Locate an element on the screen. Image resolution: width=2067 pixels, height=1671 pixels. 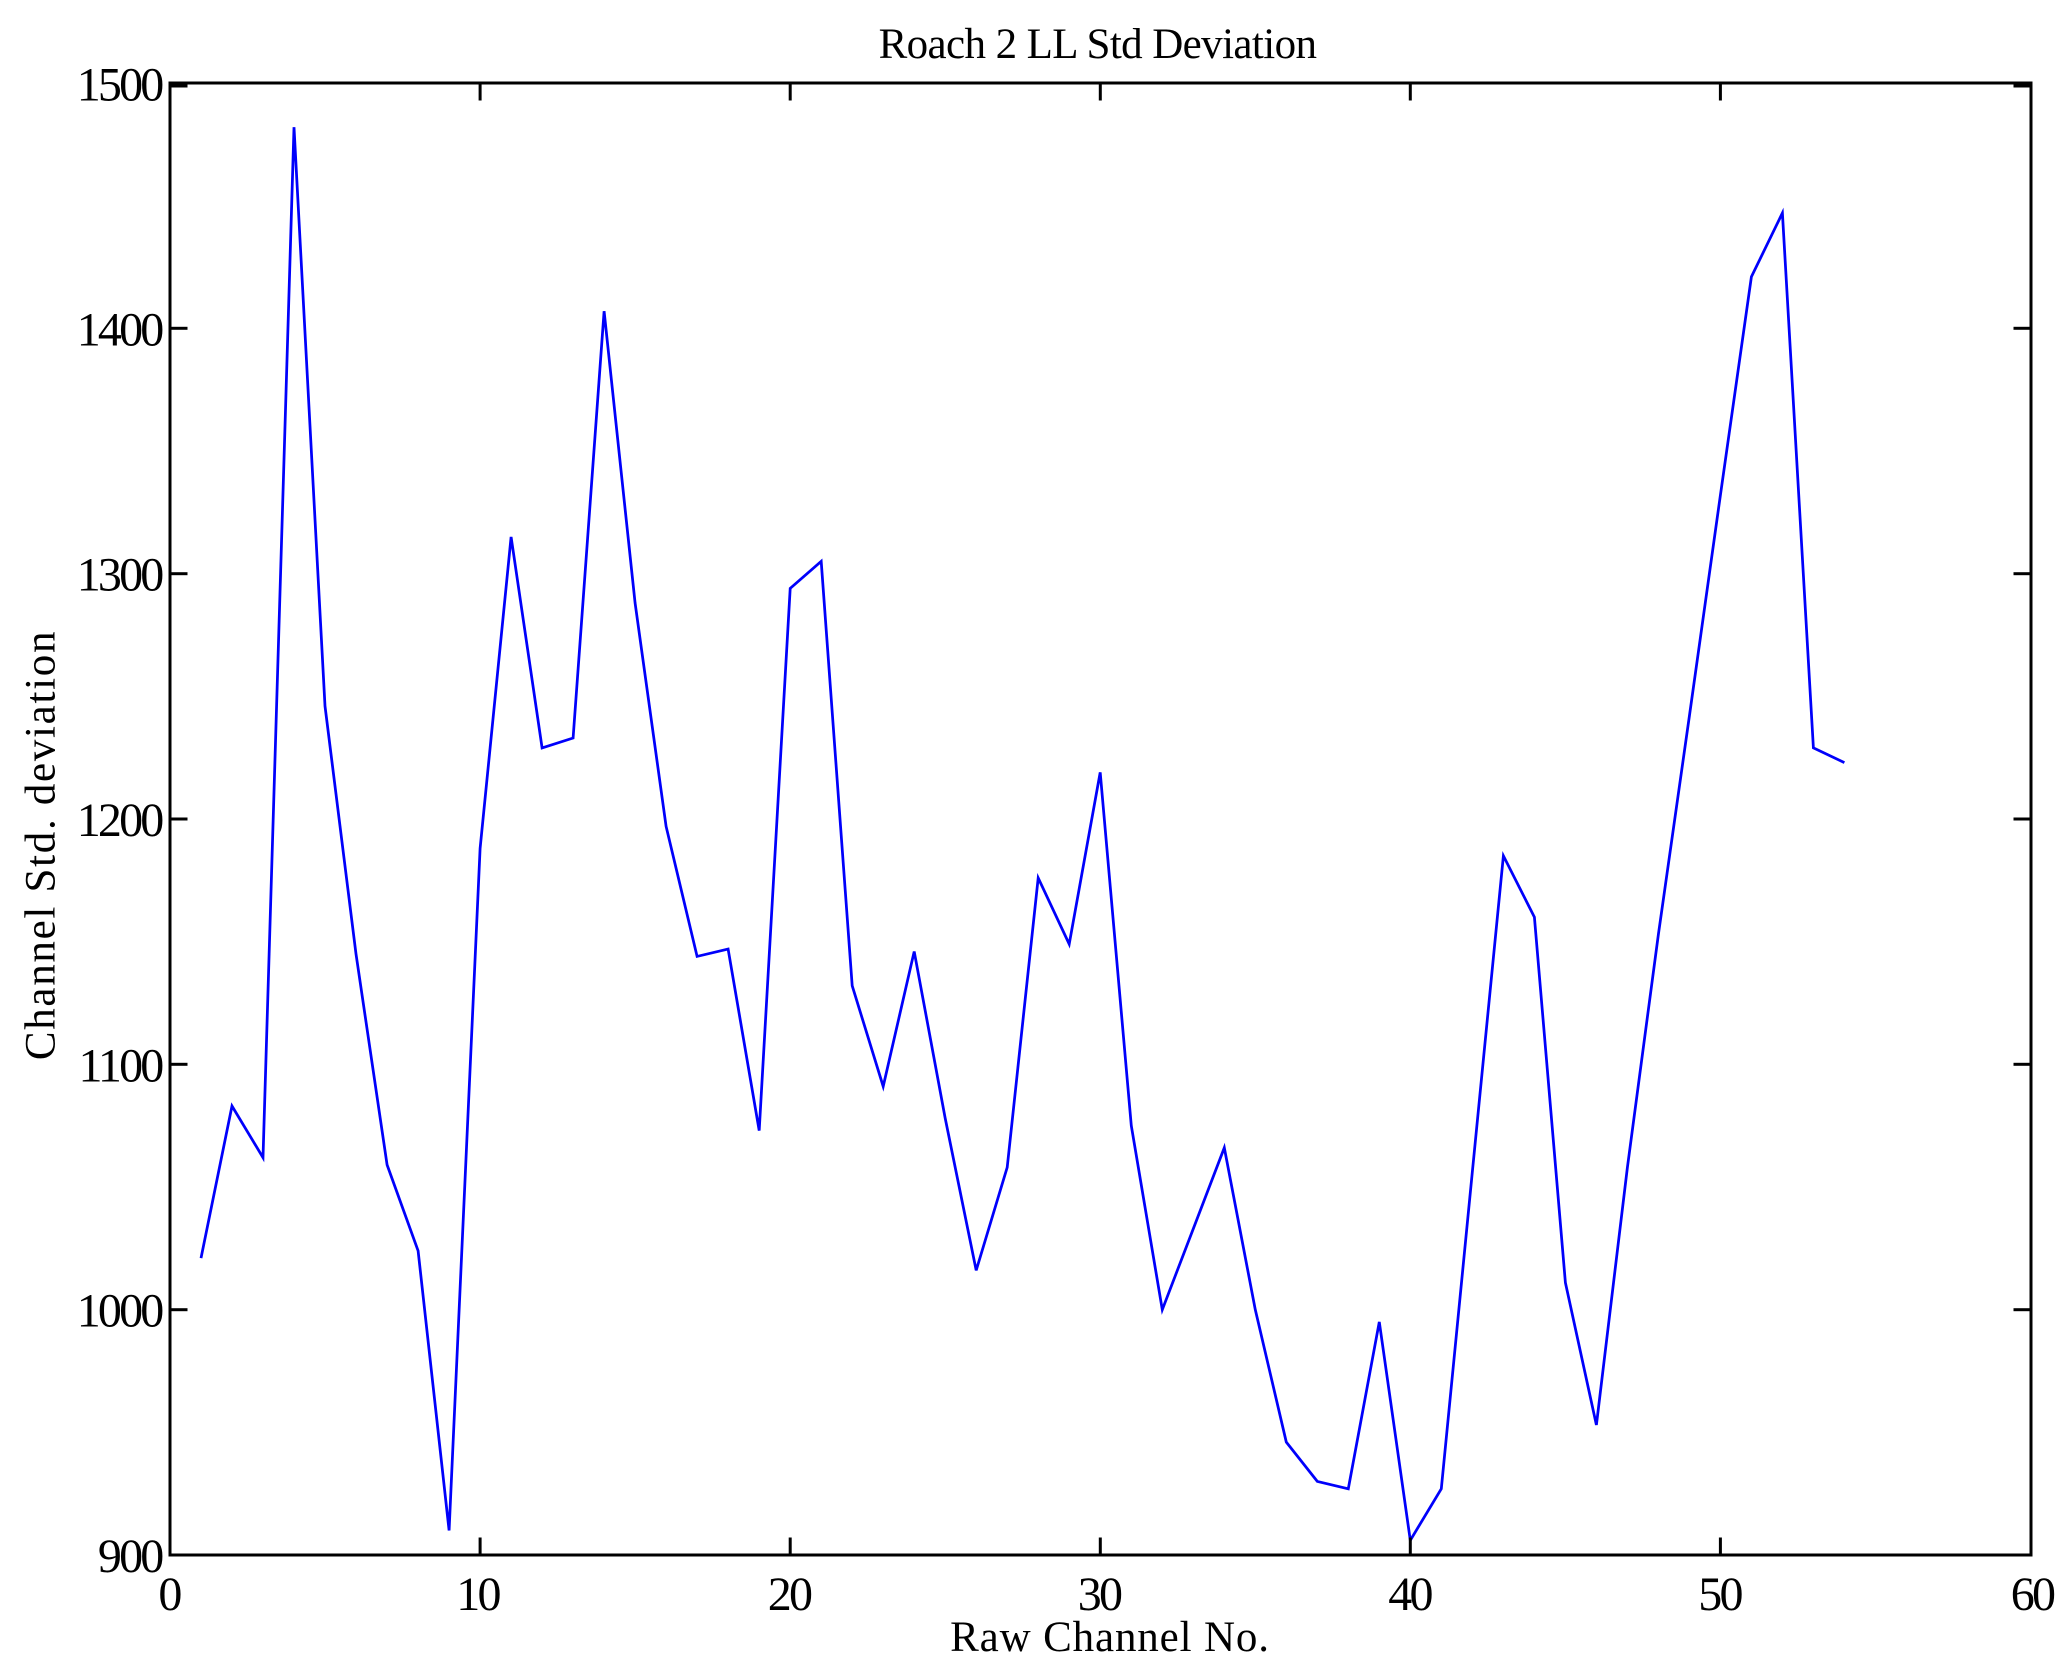
svg-text: Roach 2 LL Std Deviation is located at coordinates (1098, 44).